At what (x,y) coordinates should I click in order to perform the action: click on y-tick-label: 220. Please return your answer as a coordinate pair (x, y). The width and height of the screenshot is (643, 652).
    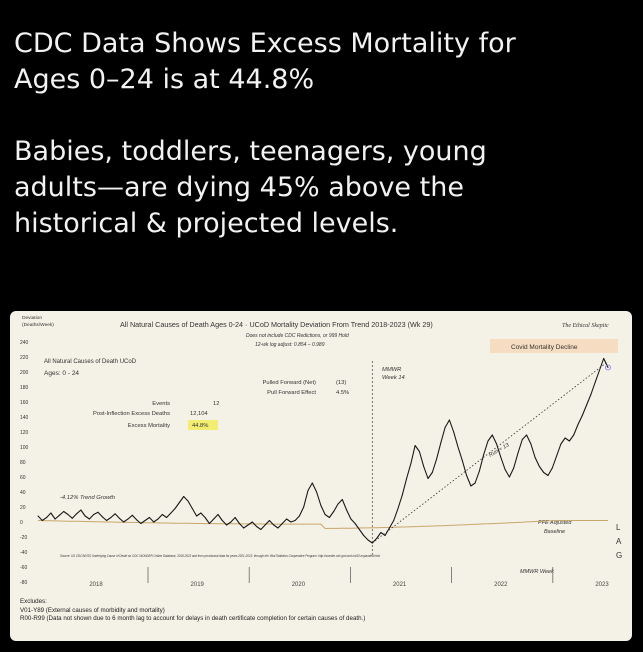
    Looking at the image, I should click on (24, 358).